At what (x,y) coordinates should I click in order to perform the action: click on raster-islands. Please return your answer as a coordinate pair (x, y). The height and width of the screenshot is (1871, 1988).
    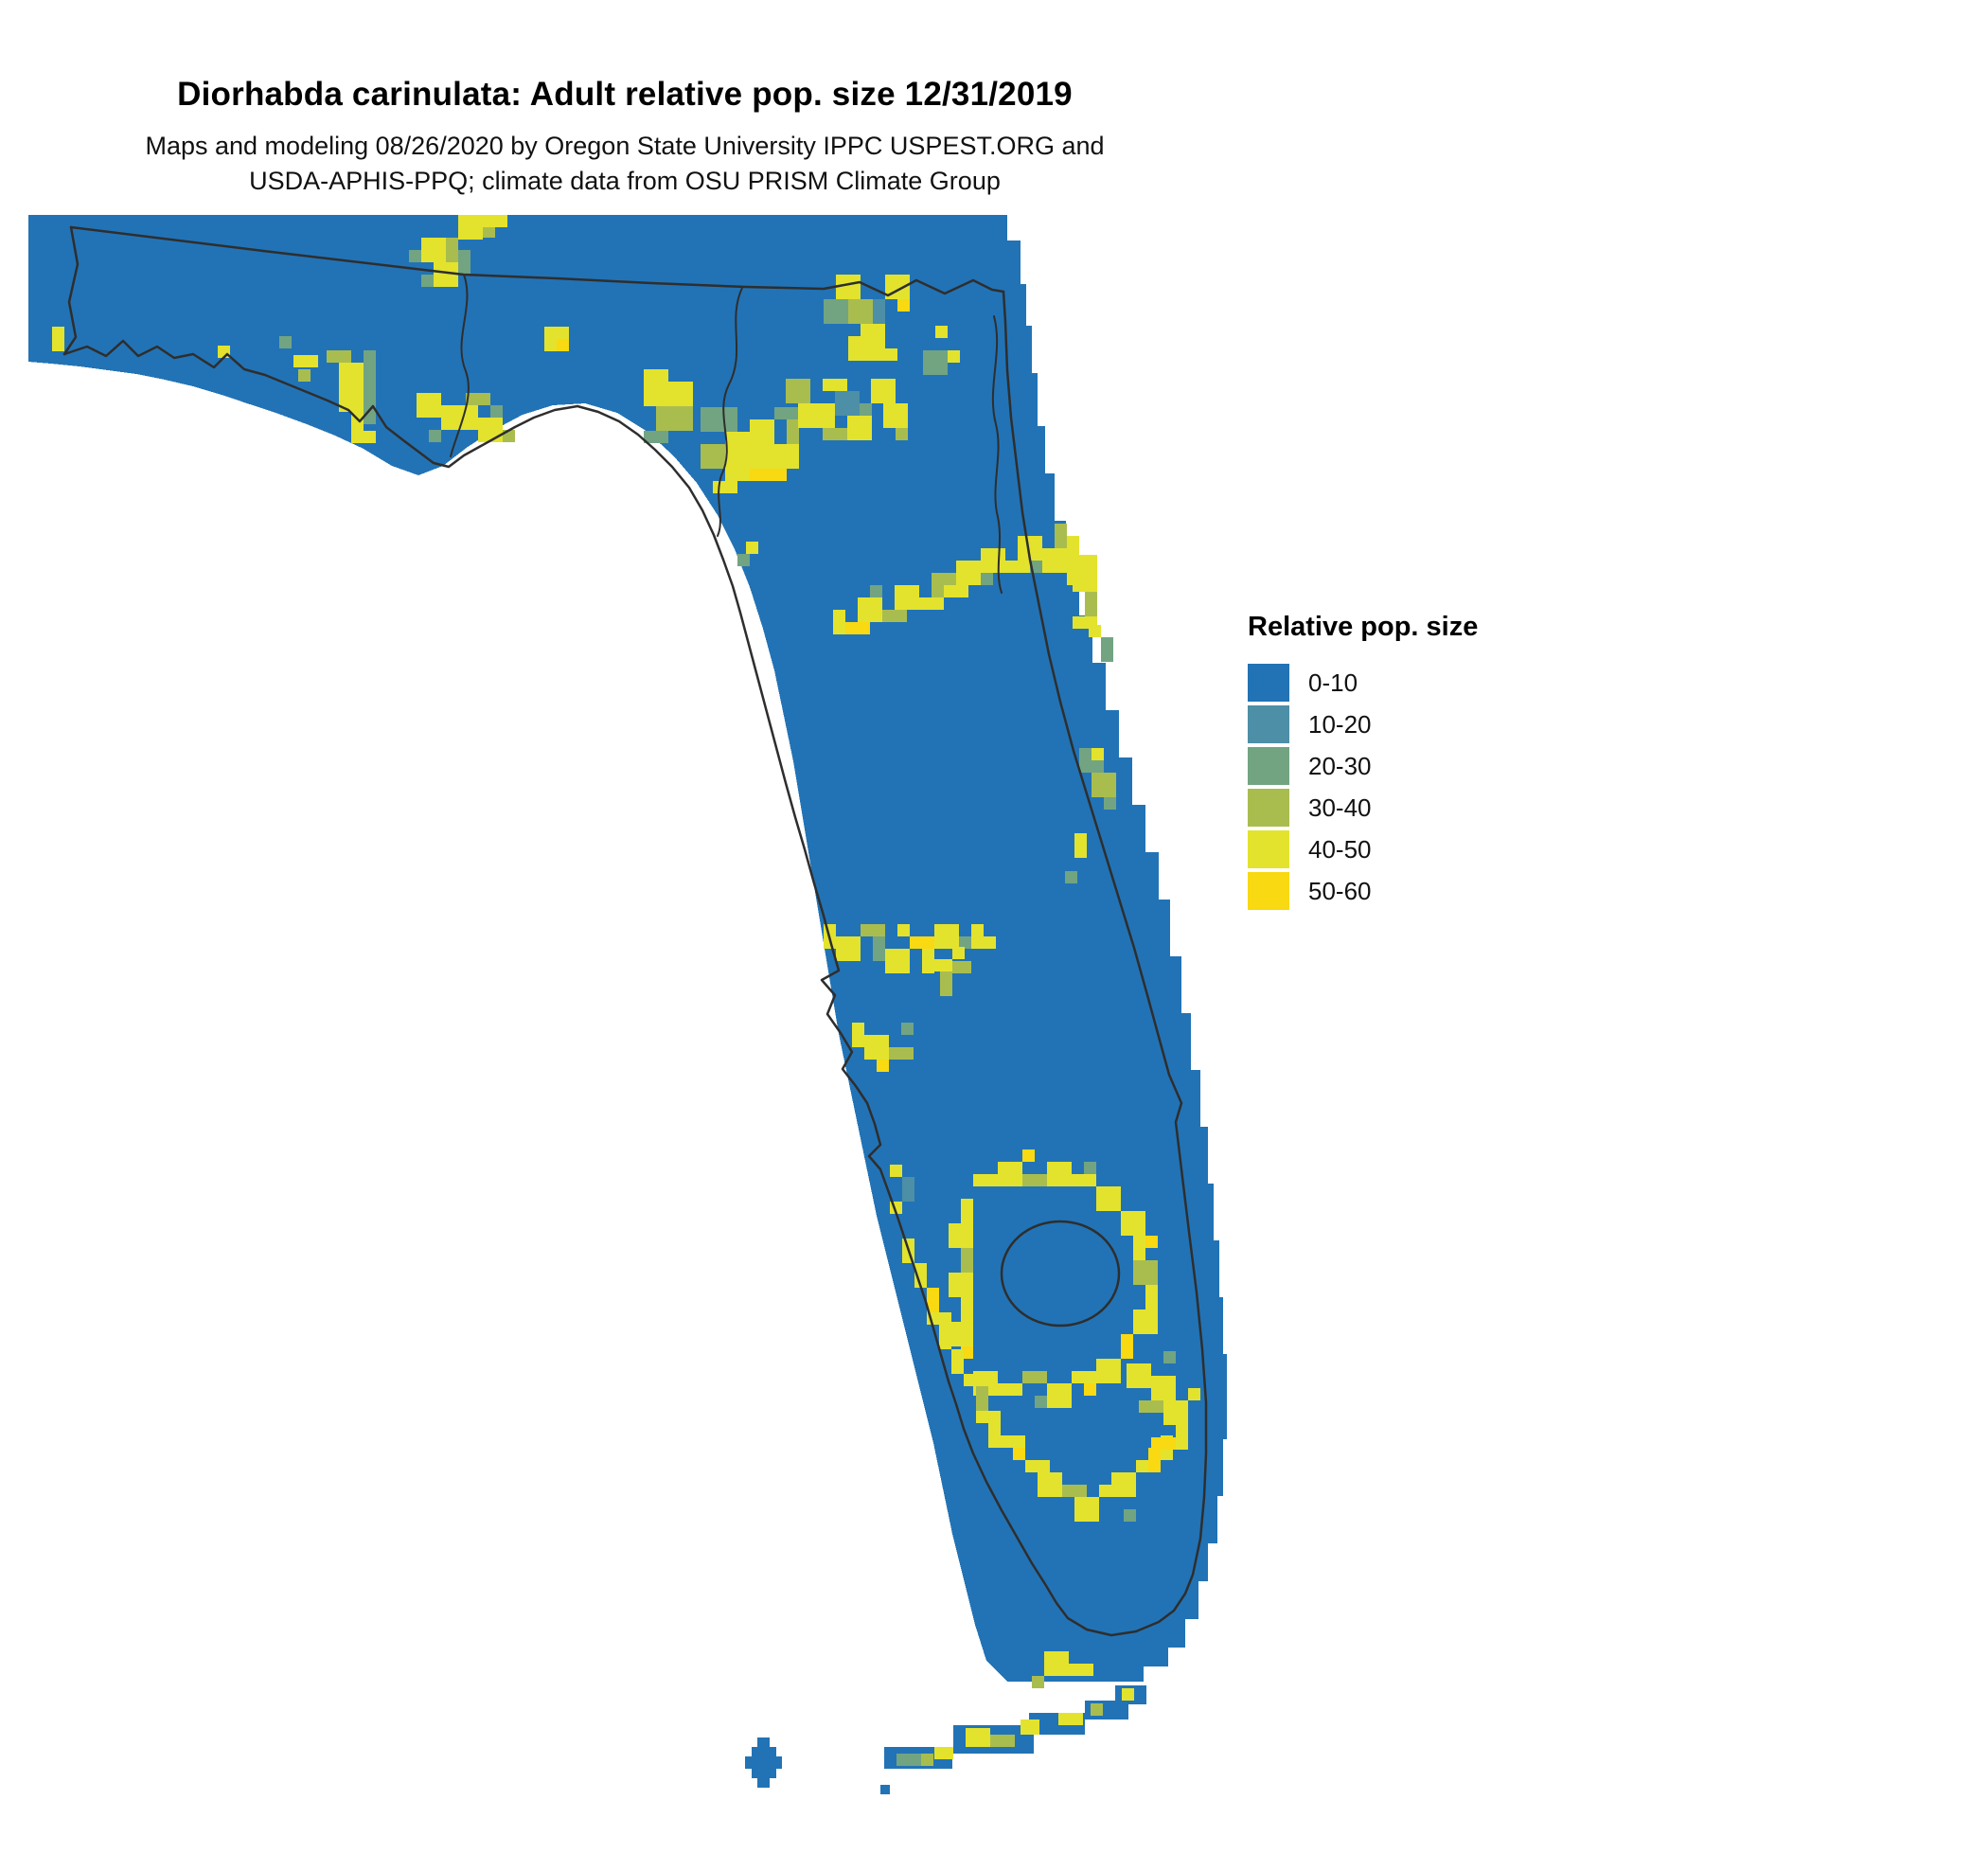
    Looking at the image, I should click on (945, 1739).